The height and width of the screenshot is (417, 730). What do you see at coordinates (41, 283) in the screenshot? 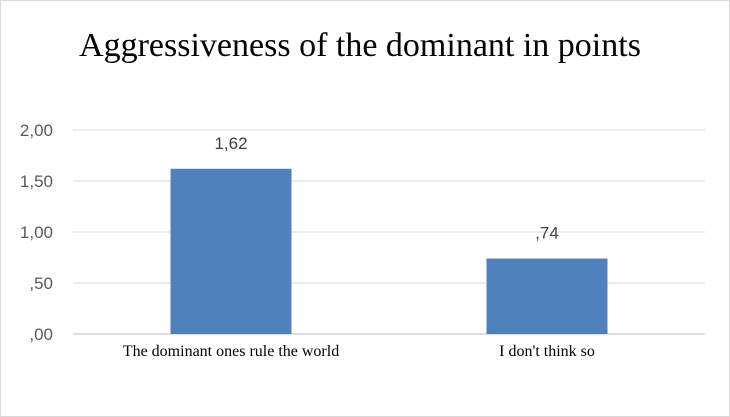
I see `y-tick-label: ,50` at bounding box center [41, 283].